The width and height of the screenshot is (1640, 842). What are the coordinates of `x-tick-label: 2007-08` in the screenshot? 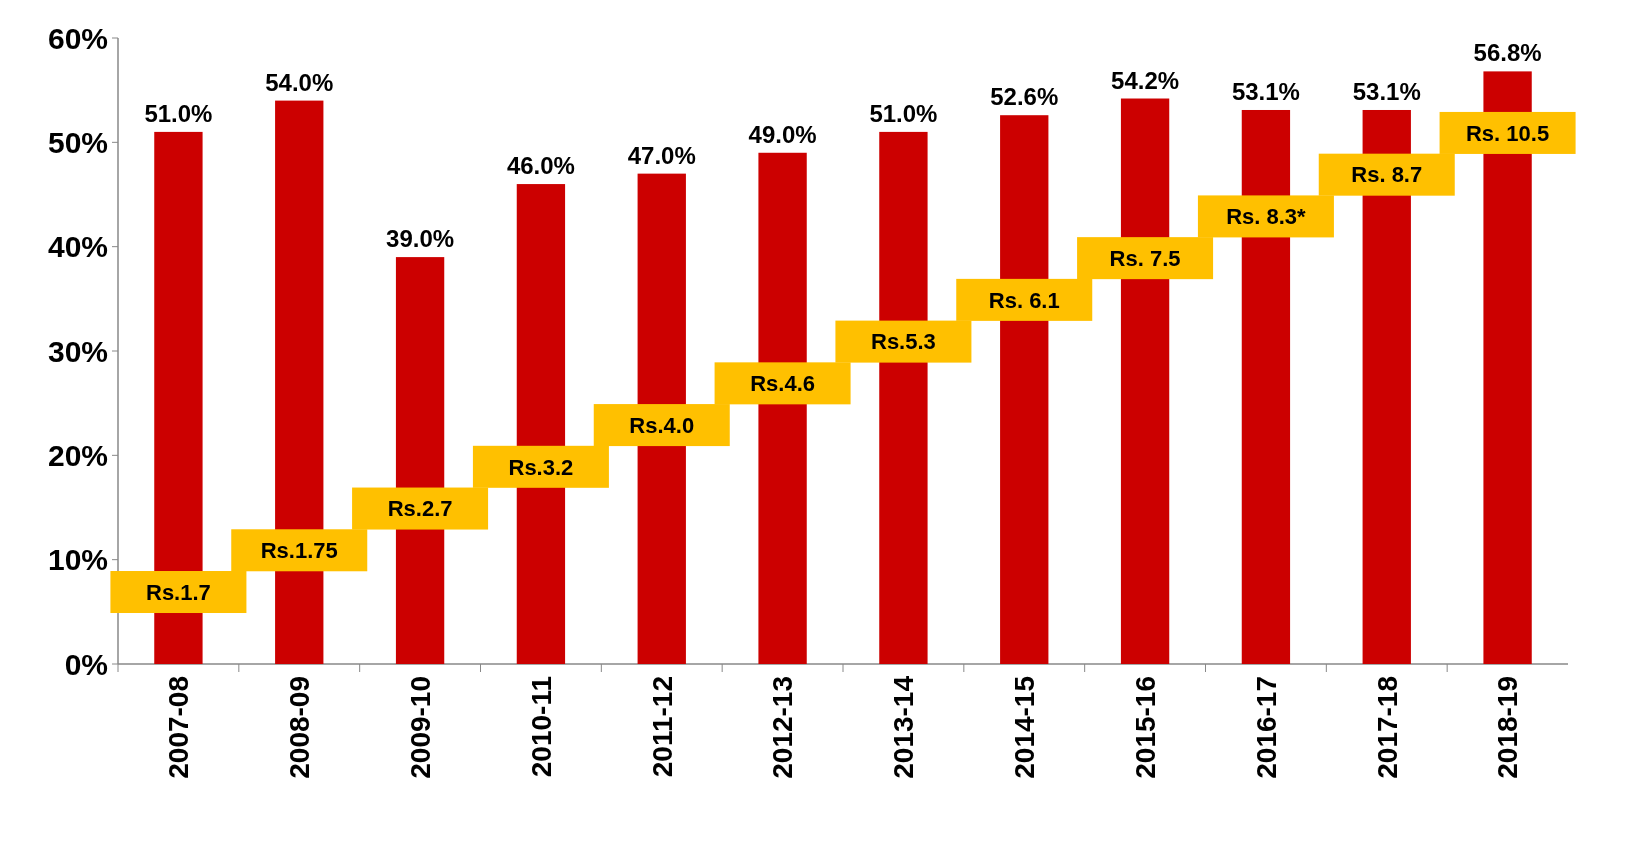 It's located at (179, 727).